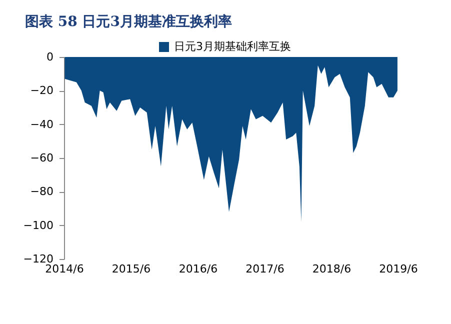 This screenshot has height=324, width=451. I want to click on y-tick-label: −40, so click(42, 124).